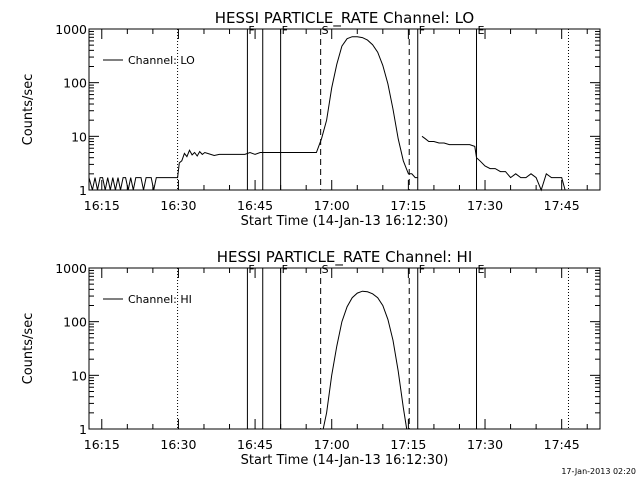 The width and height of the screenshot is (640, 480). Describe the element at coordinates (160, 299) in the screenshot. I see `legend-label: Channel: HI` at that location.